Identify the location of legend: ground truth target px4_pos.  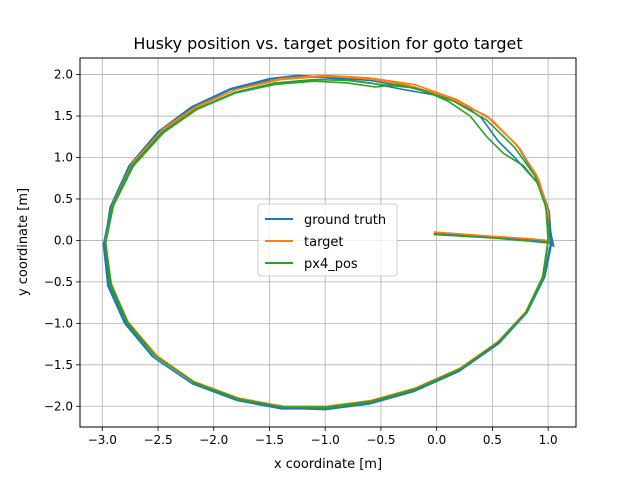
(327, 240).